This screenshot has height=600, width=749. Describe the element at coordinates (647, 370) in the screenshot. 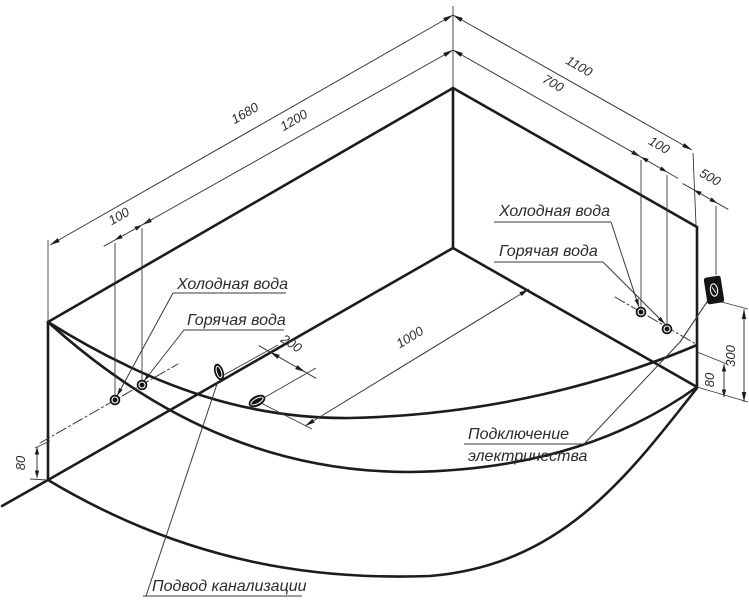

I see `label-electrical-leader-line` at that location.